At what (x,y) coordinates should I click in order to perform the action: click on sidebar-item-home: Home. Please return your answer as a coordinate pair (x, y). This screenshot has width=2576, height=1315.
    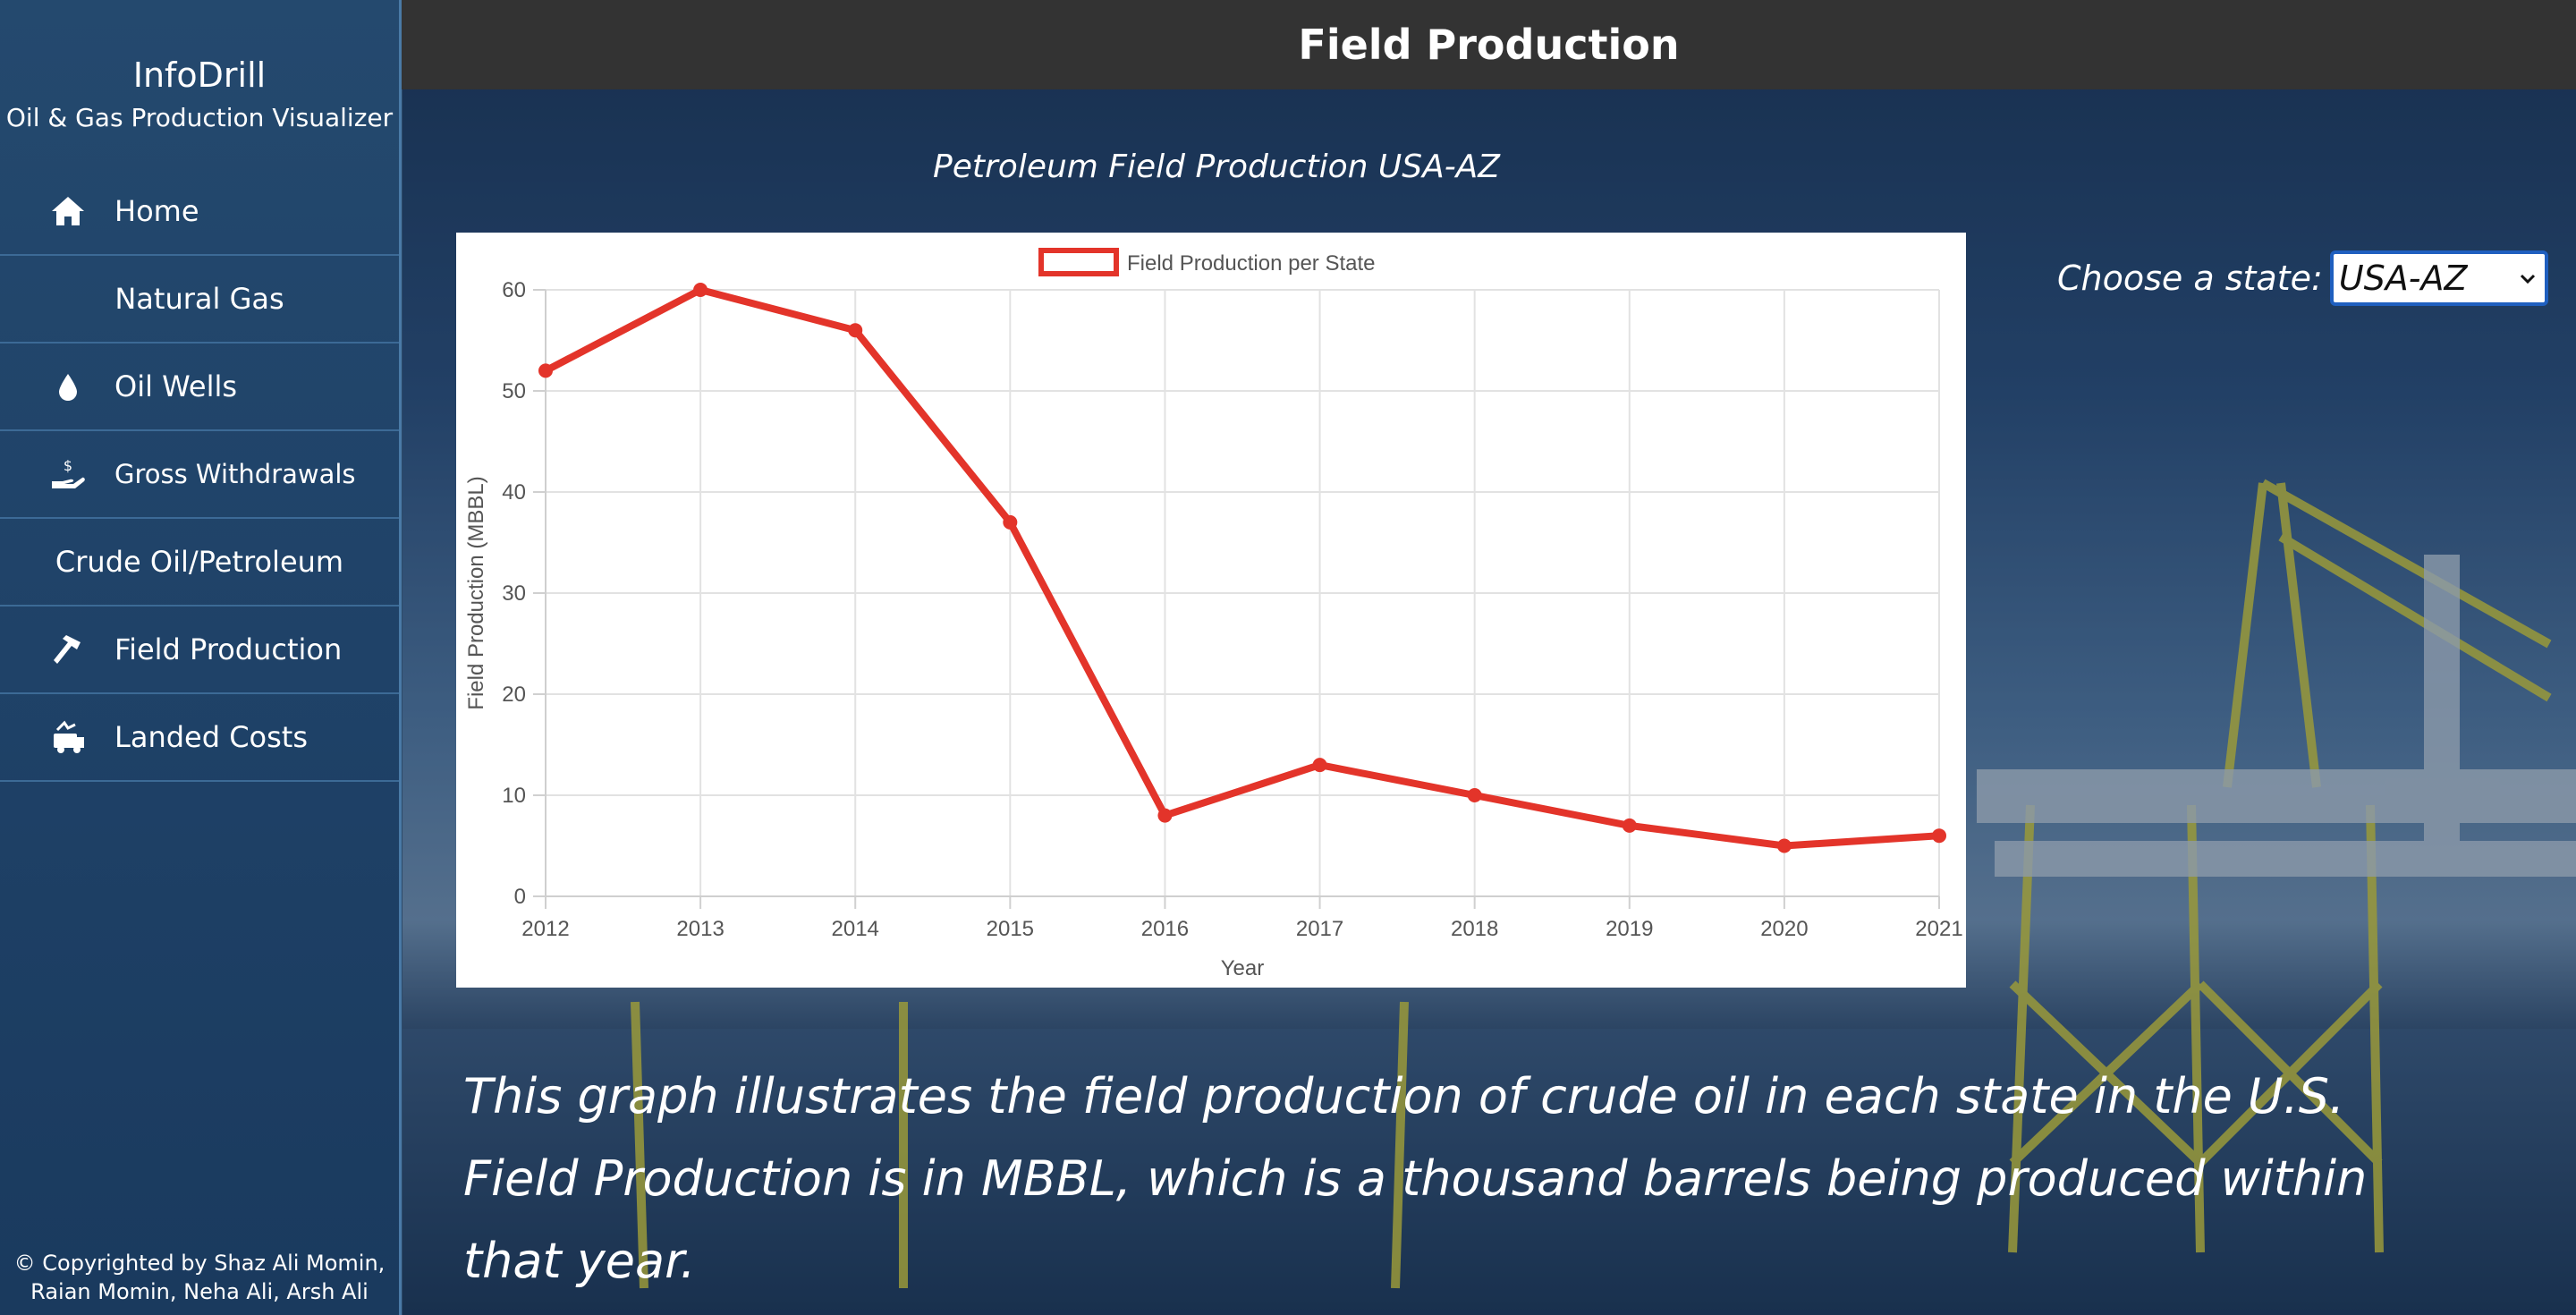
    Looking at the image, I should click on (199, 212).